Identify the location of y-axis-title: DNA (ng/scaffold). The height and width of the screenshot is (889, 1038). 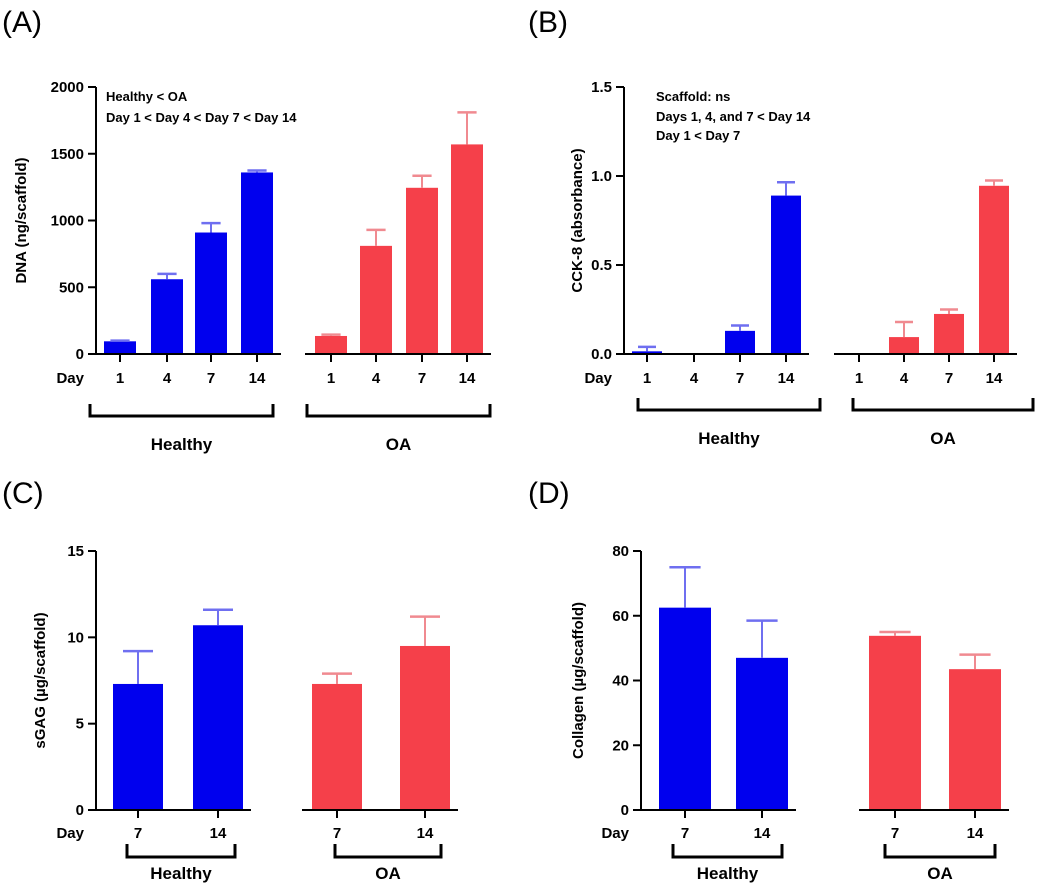
(21, 220).